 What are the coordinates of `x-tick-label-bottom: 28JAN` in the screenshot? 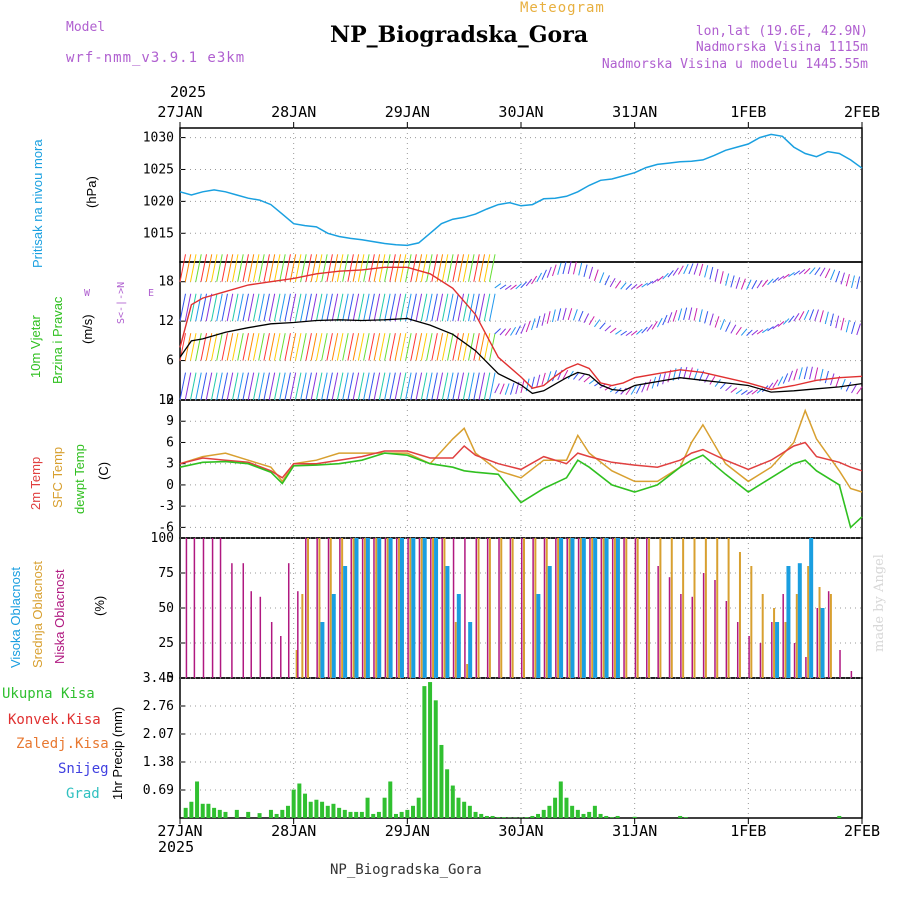 It's located at (293, 831).